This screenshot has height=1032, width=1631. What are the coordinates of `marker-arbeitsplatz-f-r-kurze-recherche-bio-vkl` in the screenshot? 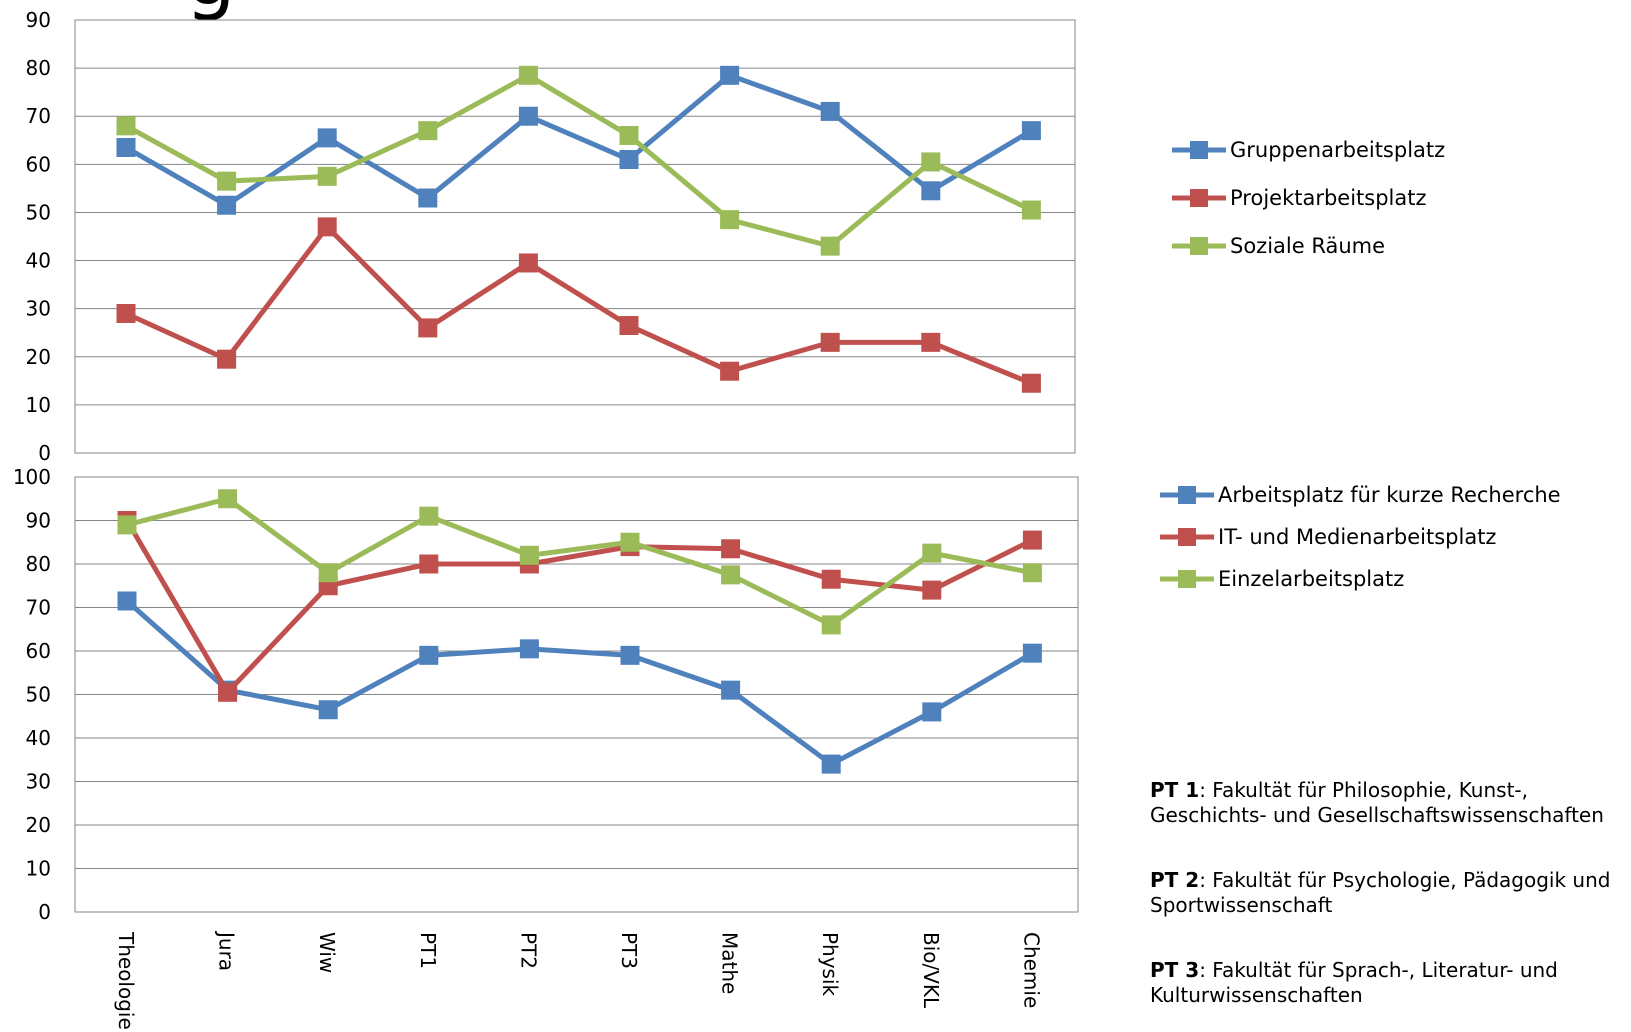 It's located at (932, 712).